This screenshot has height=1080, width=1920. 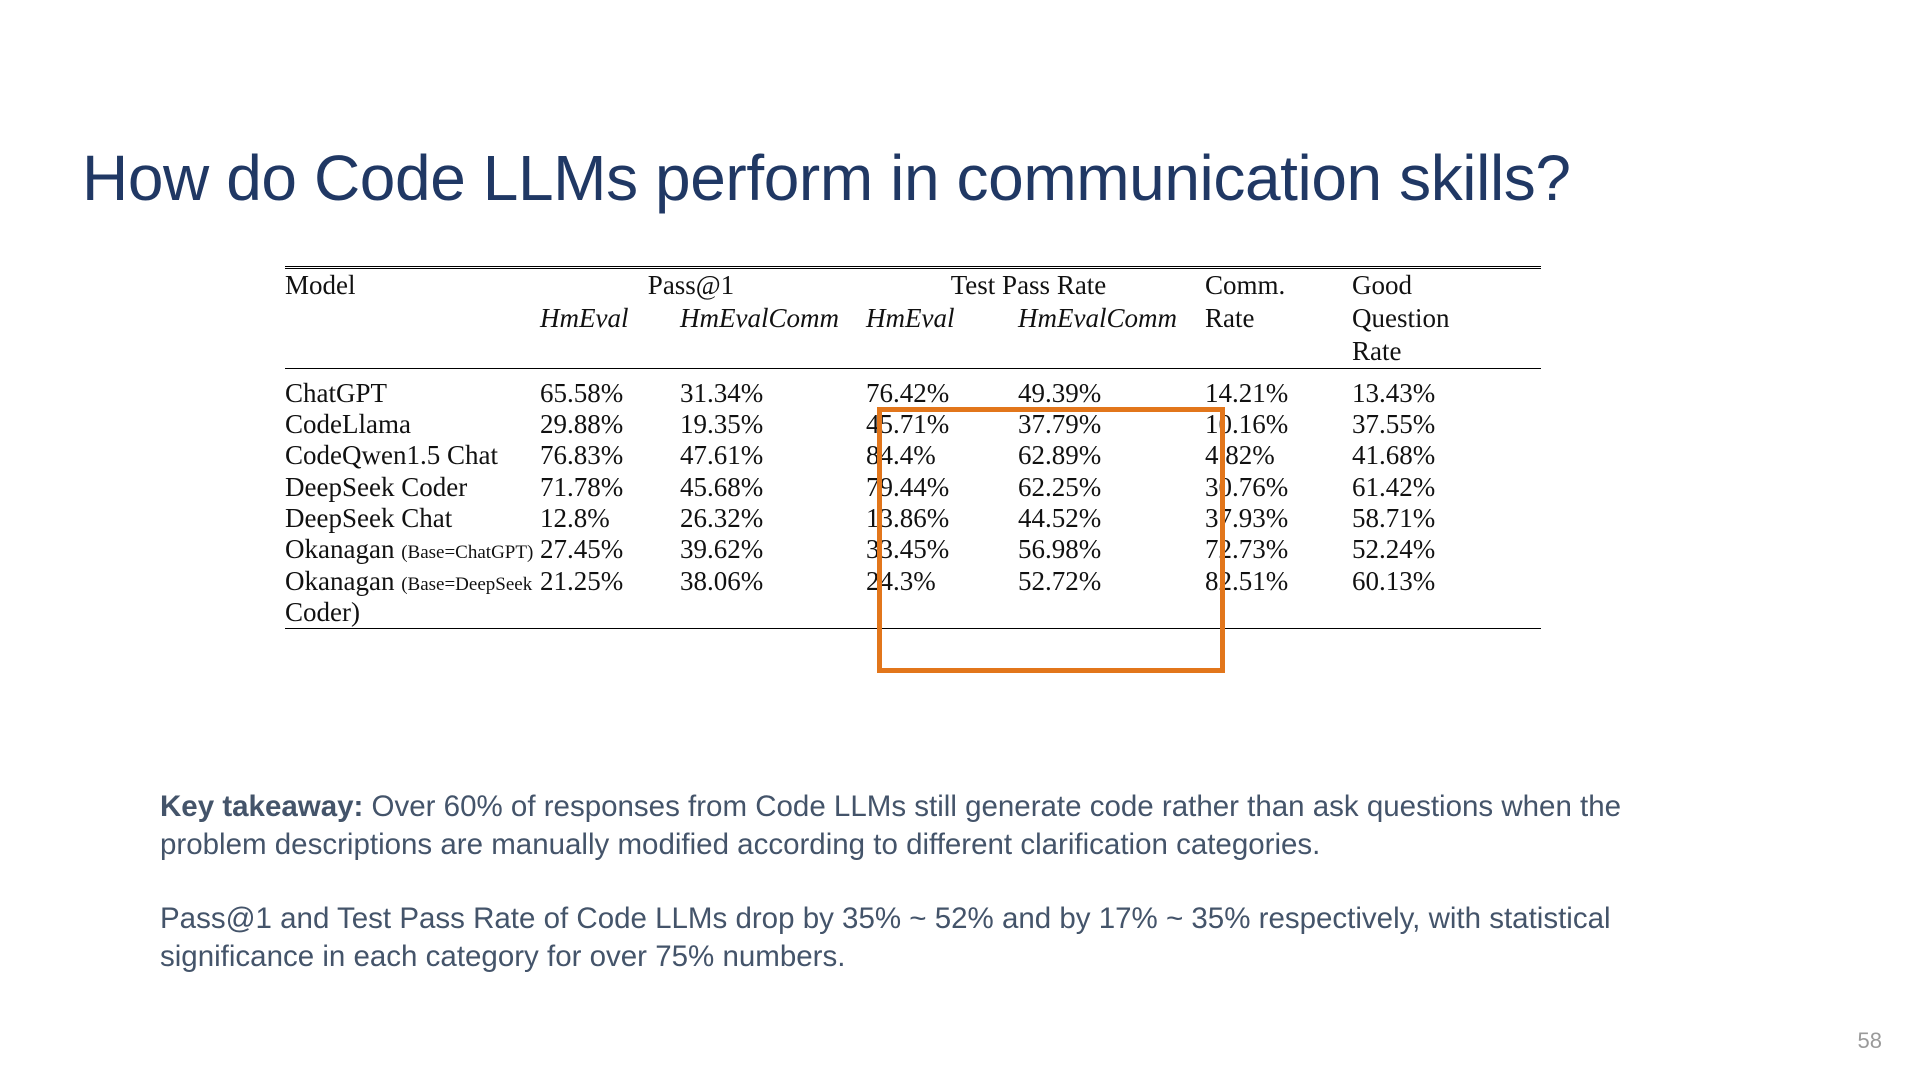 What do you see at coordinates (412, 388) in the screenshot?
I see `cell-model-name: ChatGPT` at bounding box center [412, 388].